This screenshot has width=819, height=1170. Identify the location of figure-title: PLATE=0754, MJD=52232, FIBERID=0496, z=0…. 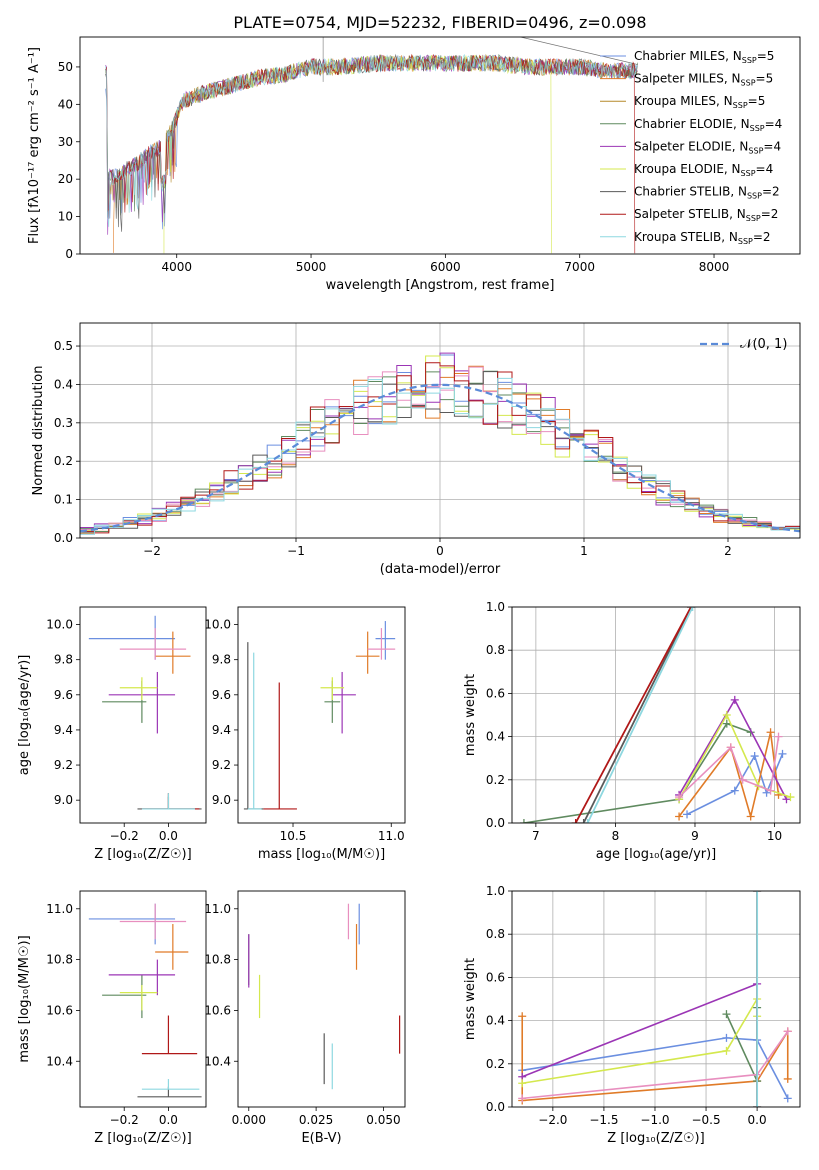
(439, 22).